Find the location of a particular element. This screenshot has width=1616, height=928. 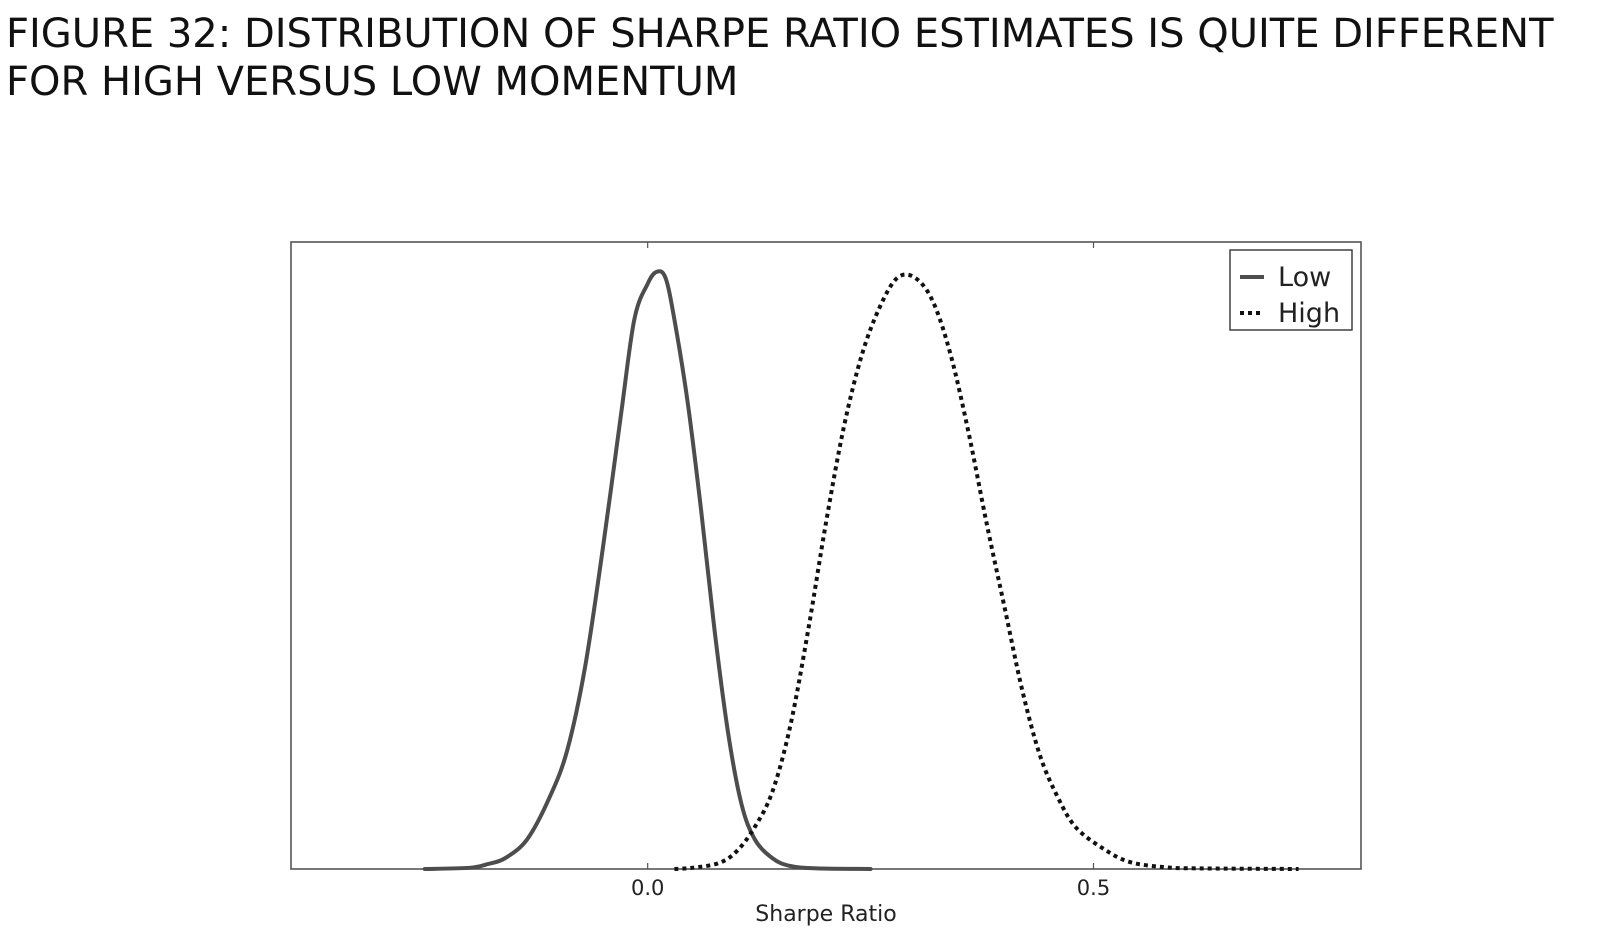

legend-box is located at coordinates (1291, 290).